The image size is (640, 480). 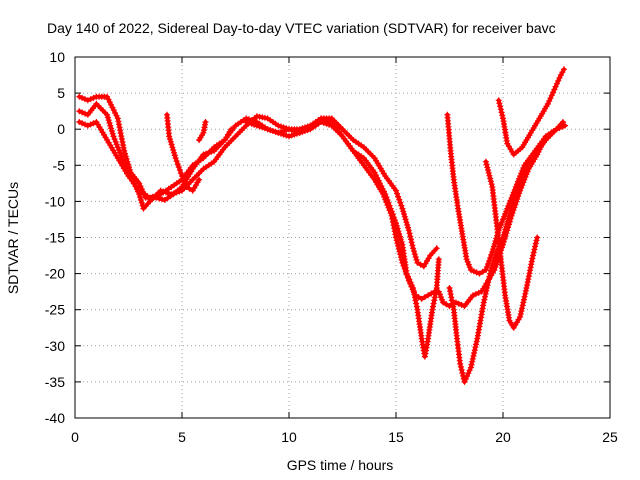 What do you see at coordinates (340, 465) in the screenshot?
I see `x-axis-label: GPS time / hours` at bounding box center [340, 465].